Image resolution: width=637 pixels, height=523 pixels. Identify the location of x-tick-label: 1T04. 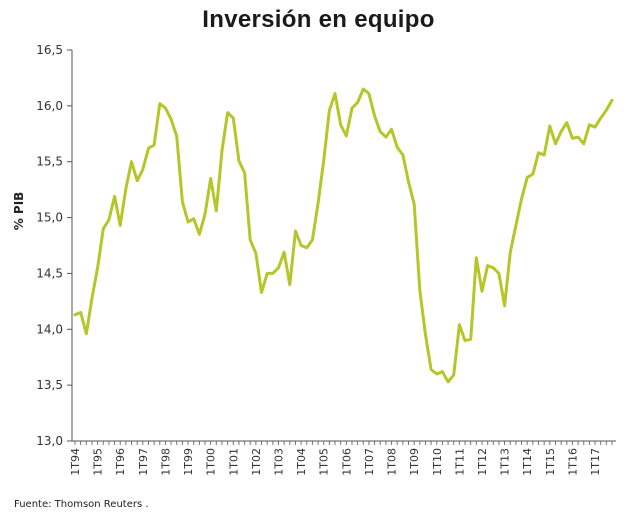
(301, 462).